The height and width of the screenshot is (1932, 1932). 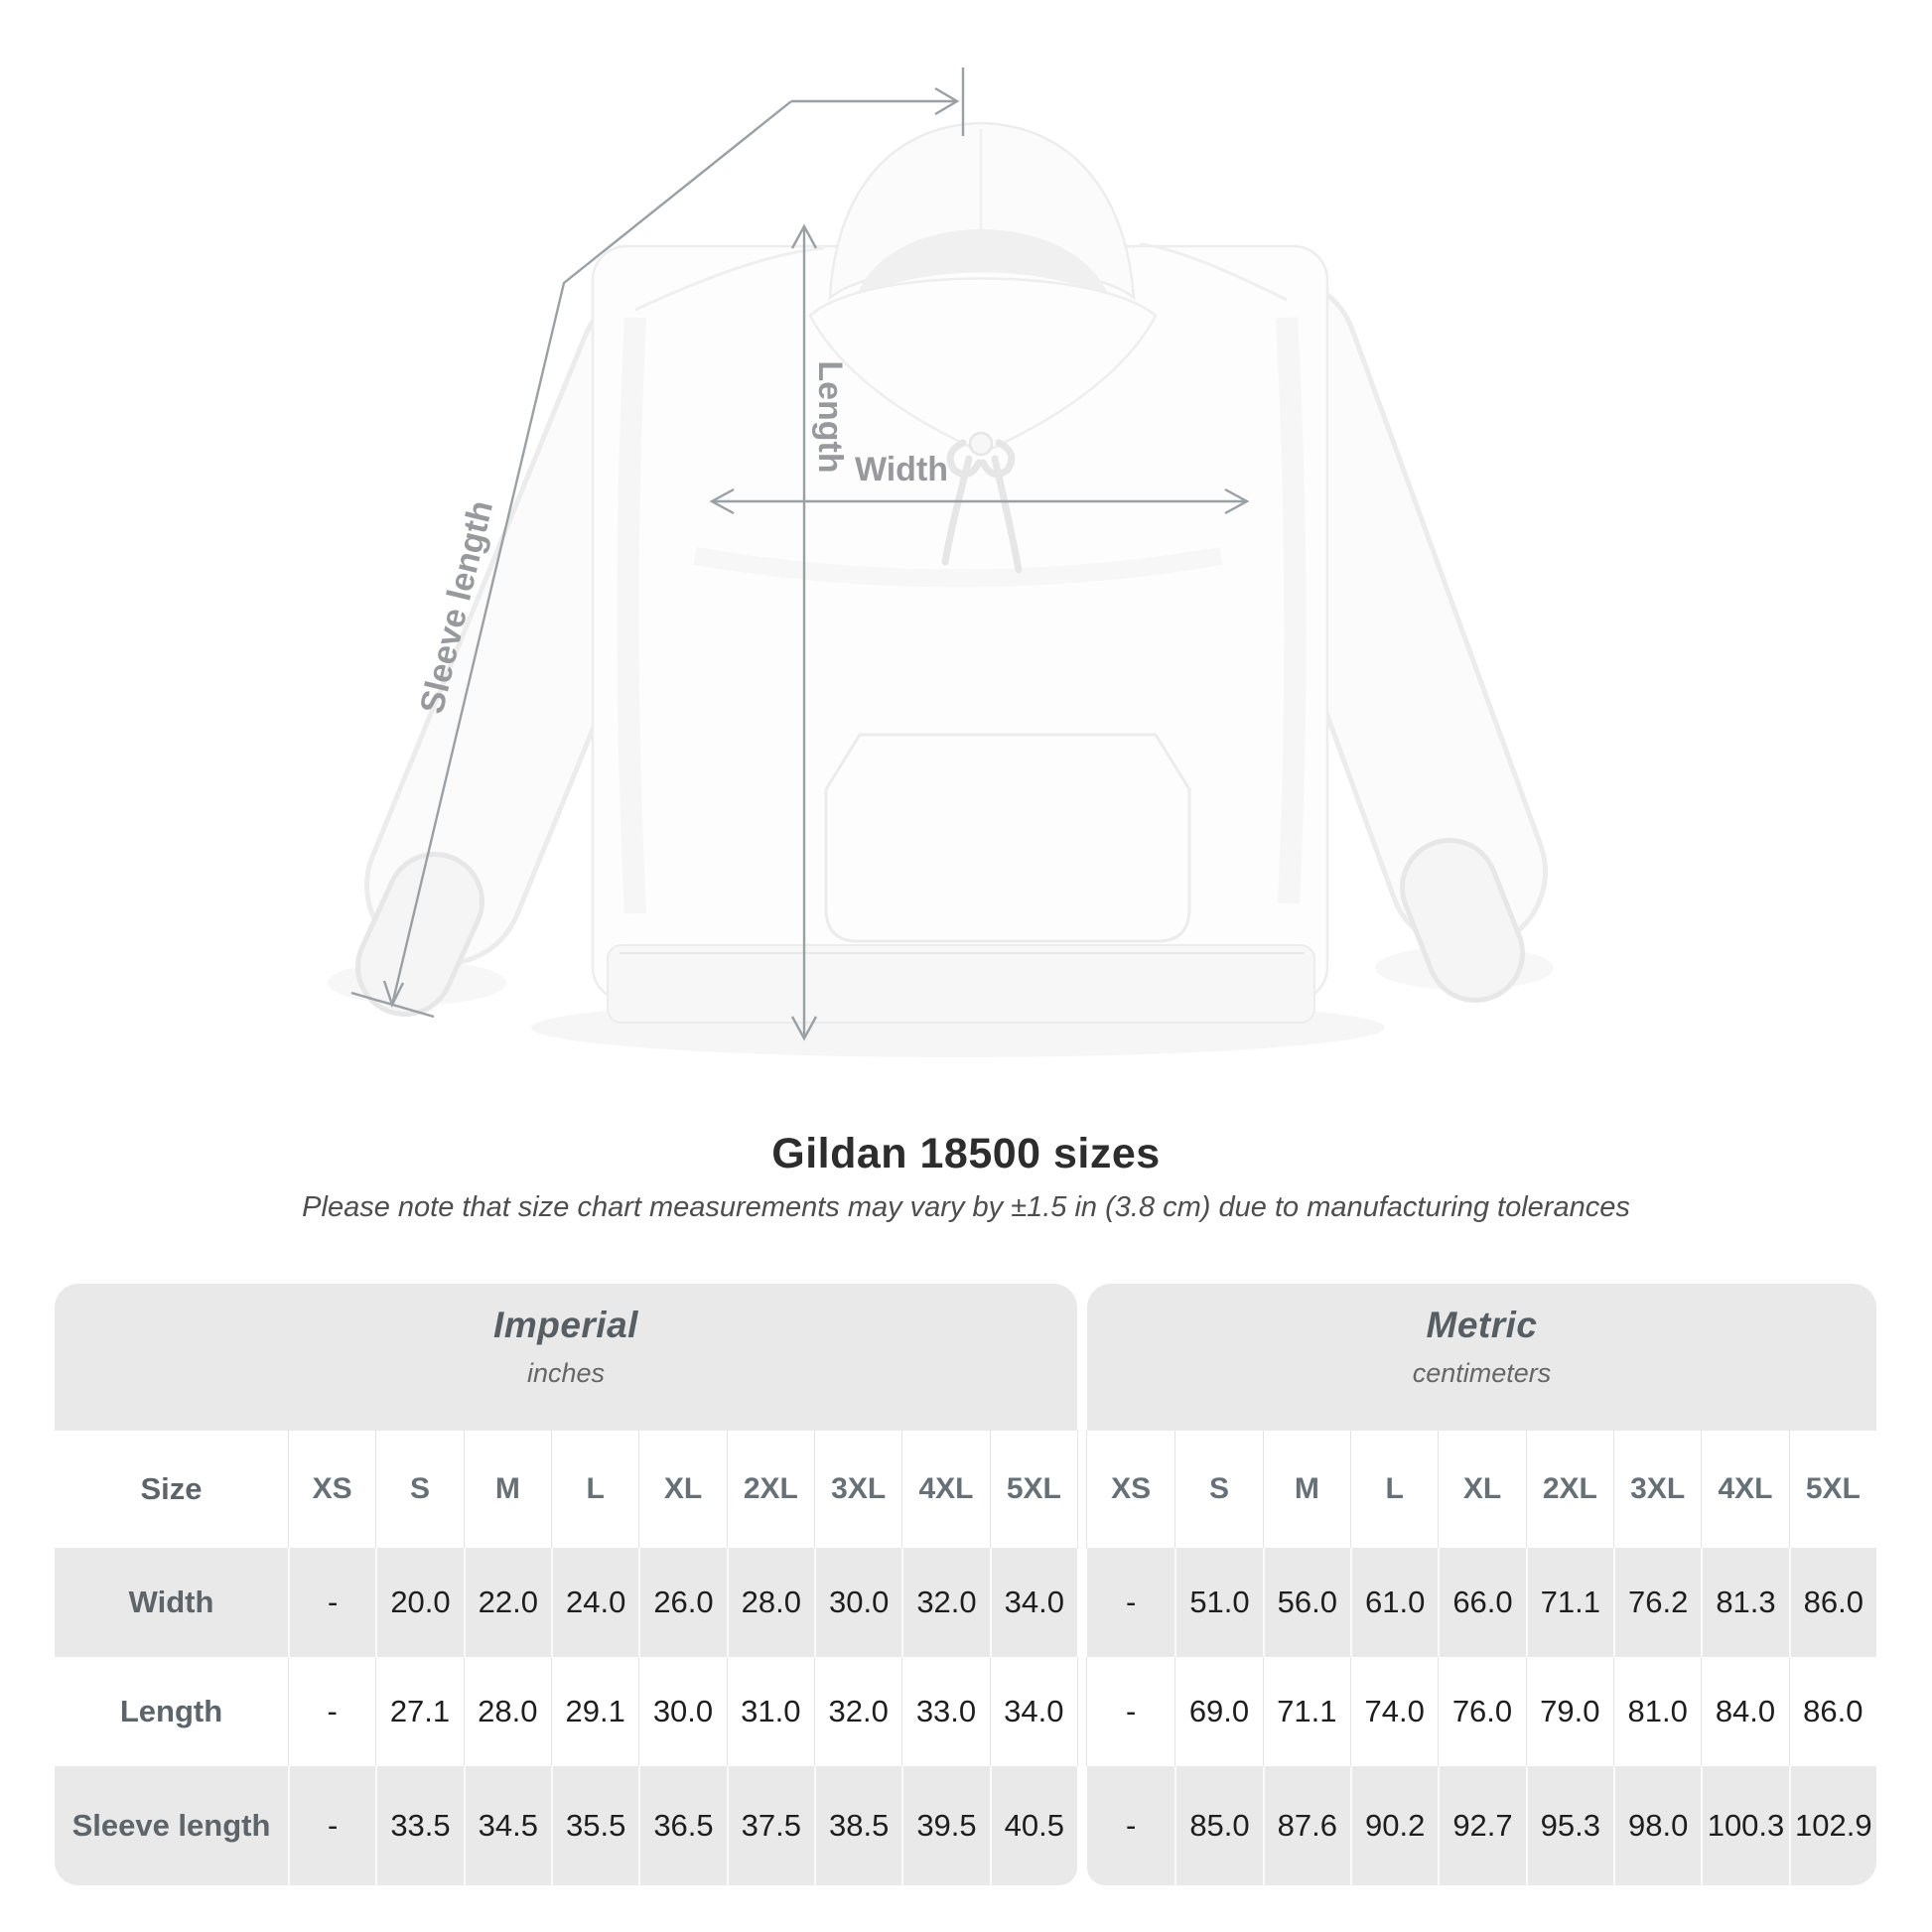 What do you see at coordinates (1745, 1711) in the screenshot?
I see `value-cell: 84.0` at bounding box center [1745, 1711].